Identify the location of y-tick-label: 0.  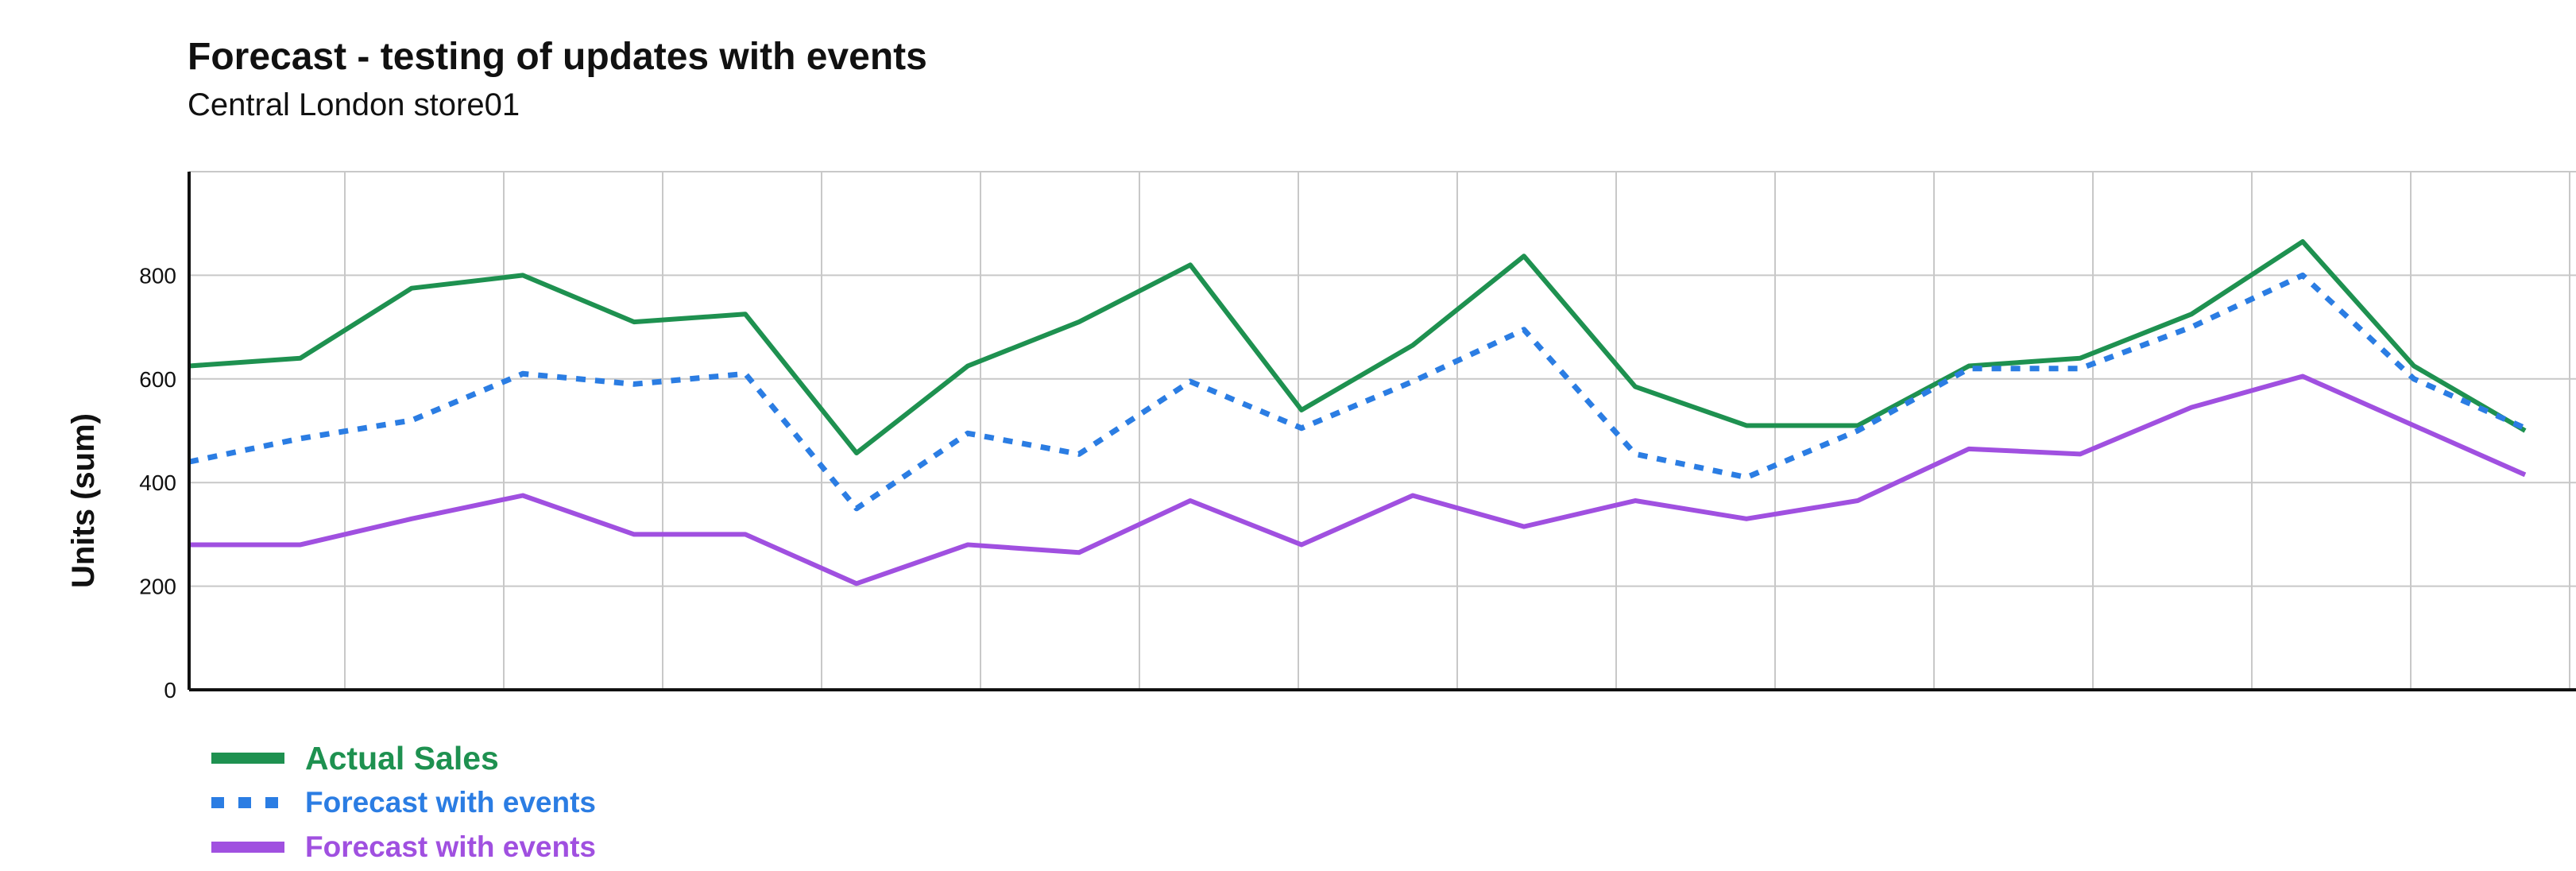
(170, 690).